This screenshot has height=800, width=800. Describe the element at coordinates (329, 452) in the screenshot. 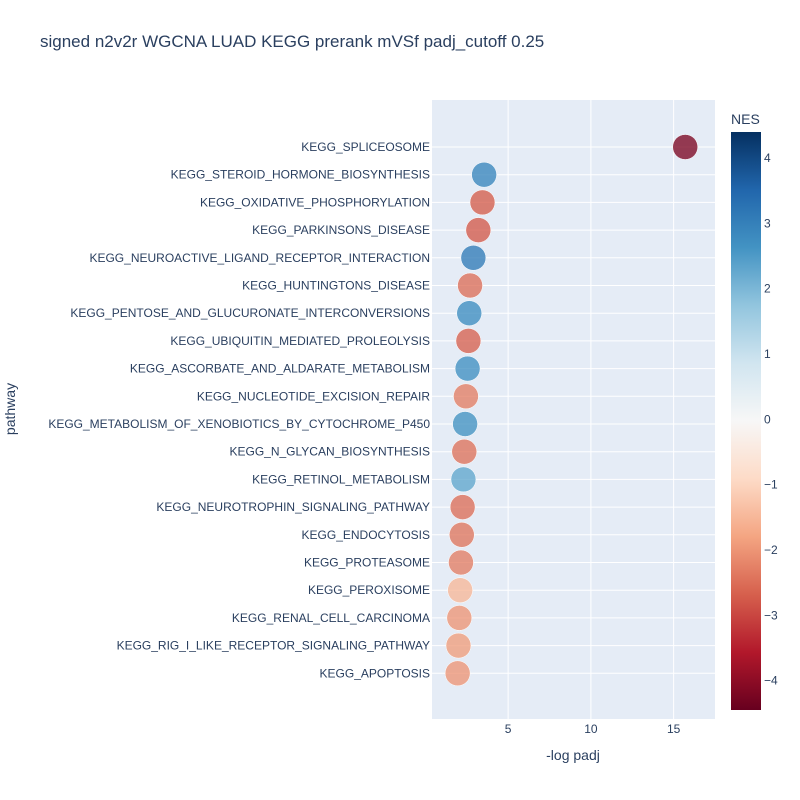

I see `y-tick-label: KEGG_N_GLYCAN_BIOSYNTHESIS` at that location.